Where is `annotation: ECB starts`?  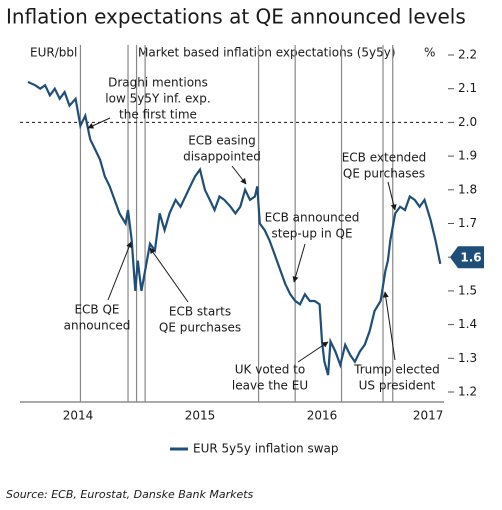 annotation: ECB starts is located at coordinates (200, 312).